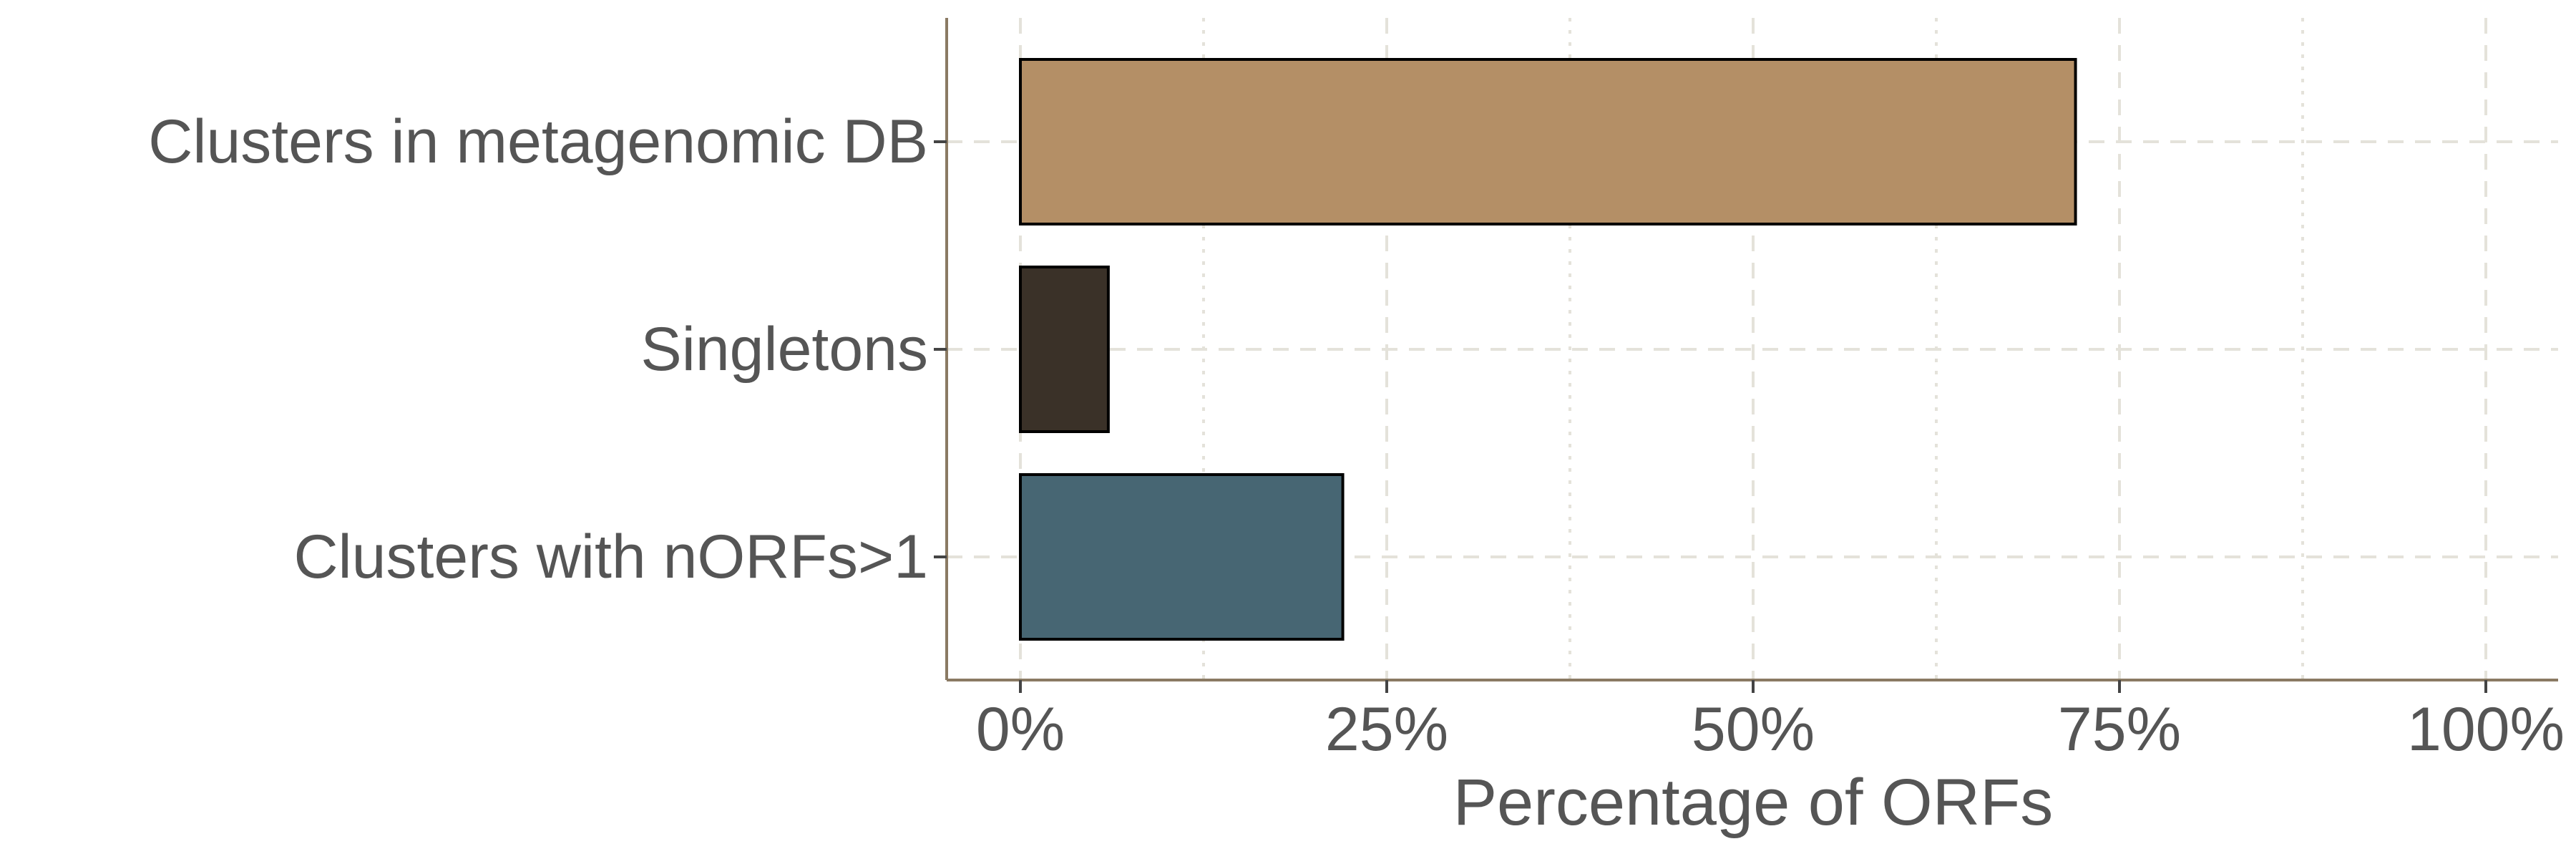 The width and height of the screenshot is (2576, 859). I want to click on x-axis-title: Percentage of ORFs, so click(1753, 803).